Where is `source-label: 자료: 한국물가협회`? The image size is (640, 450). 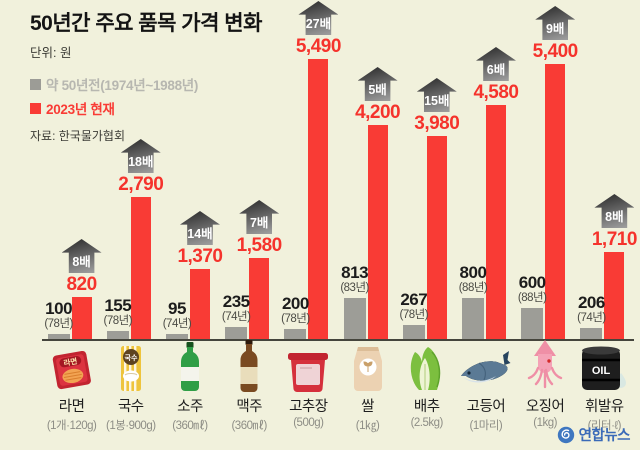 source-label: 자료: 한국물가협회 is located at coordinates (77, 136).